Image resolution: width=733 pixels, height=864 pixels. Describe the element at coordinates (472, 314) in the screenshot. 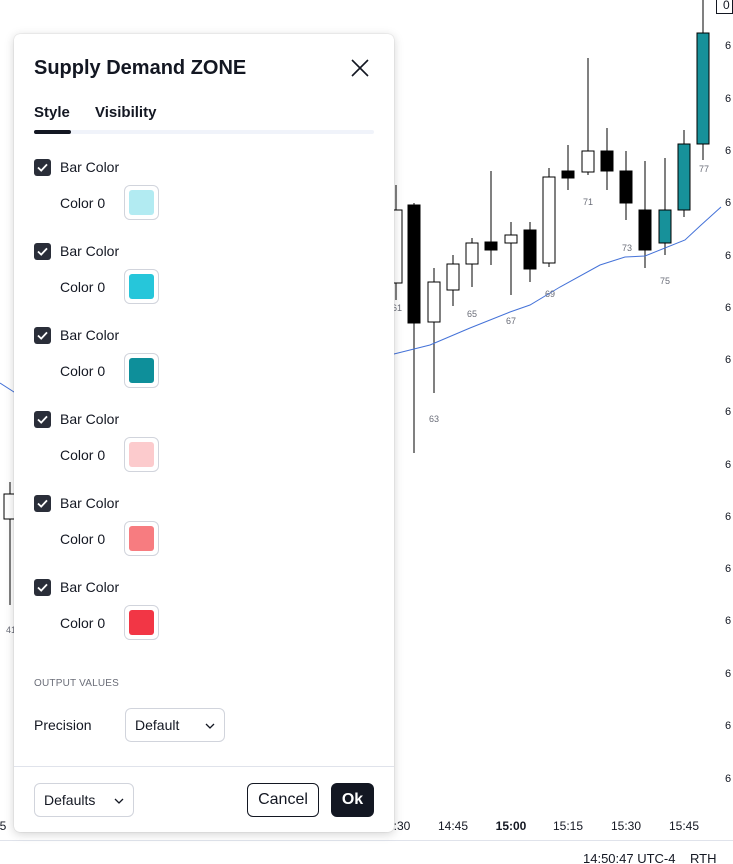

I see `candle-number: 65` at that location.